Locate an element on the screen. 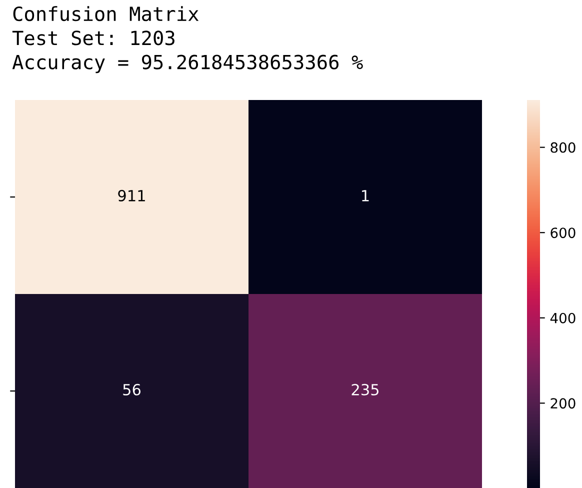 The width and height of the screenshot is (582, 488). data-label: 235 is located at coordinates (365, 390).